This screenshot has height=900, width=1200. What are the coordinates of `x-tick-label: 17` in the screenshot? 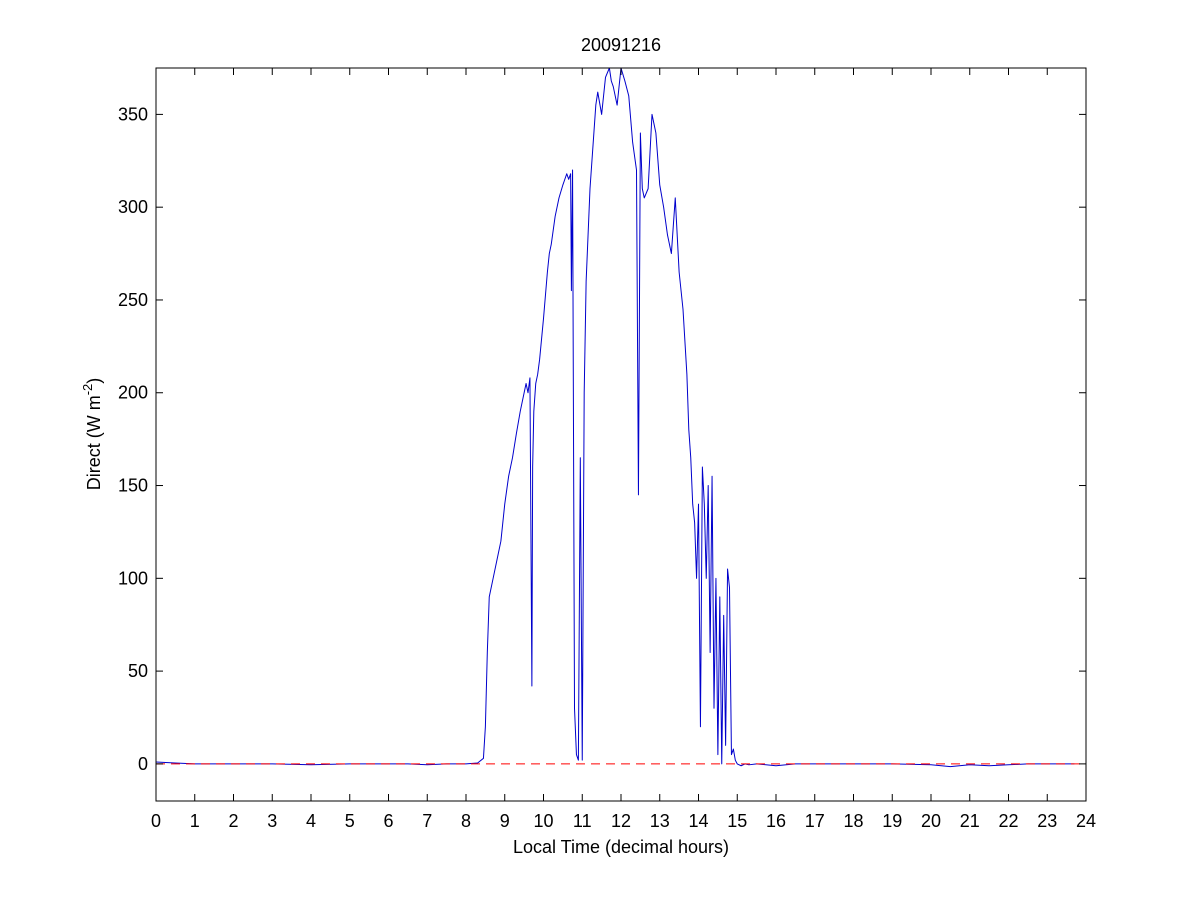 It's located at (815, 821).